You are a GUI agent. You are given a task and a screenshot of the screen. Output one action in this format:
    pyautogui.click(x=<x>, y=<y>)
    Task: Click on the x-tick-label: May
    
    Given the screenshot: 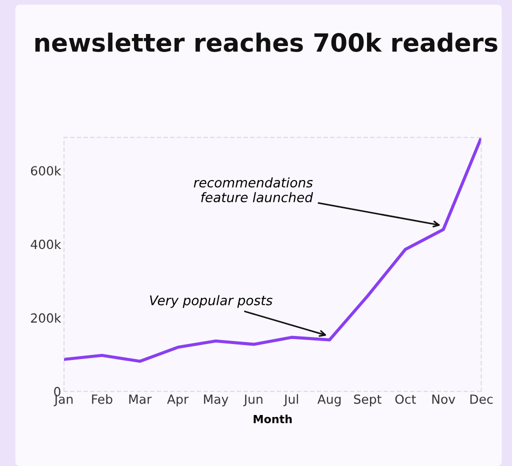 What is the action you would take?
    pyautogui.click(x=216, y=400)
    